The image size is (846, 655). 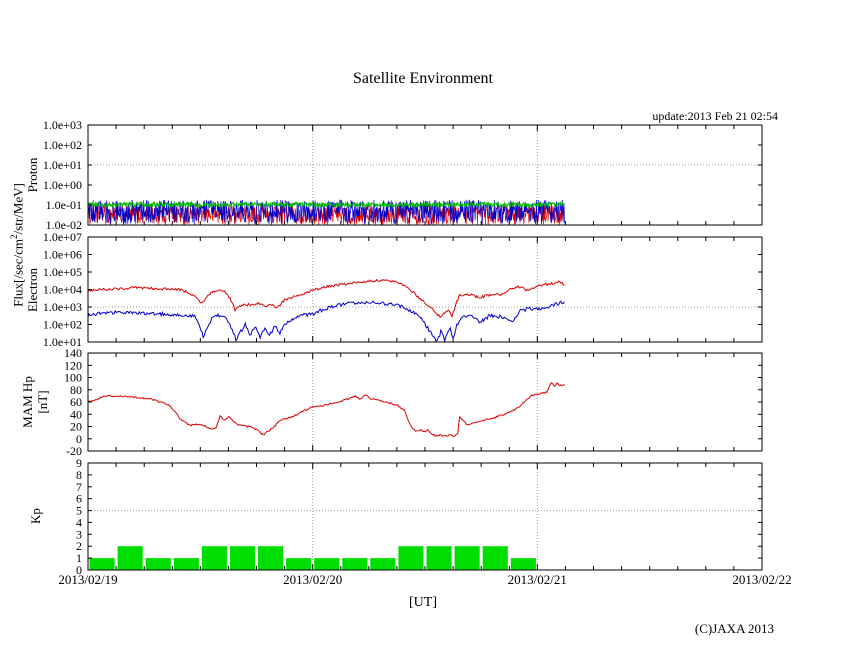 What do you see at coordinates (425, 516) in the screenshot?
I see `kp-panel-border` at bounding box center [425, 516].